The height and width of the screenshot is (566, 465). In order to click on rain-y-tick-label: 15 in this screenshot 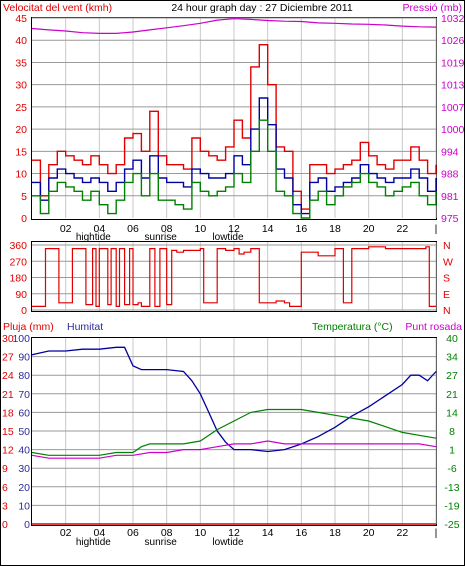, I will do `click(8, 432)`.